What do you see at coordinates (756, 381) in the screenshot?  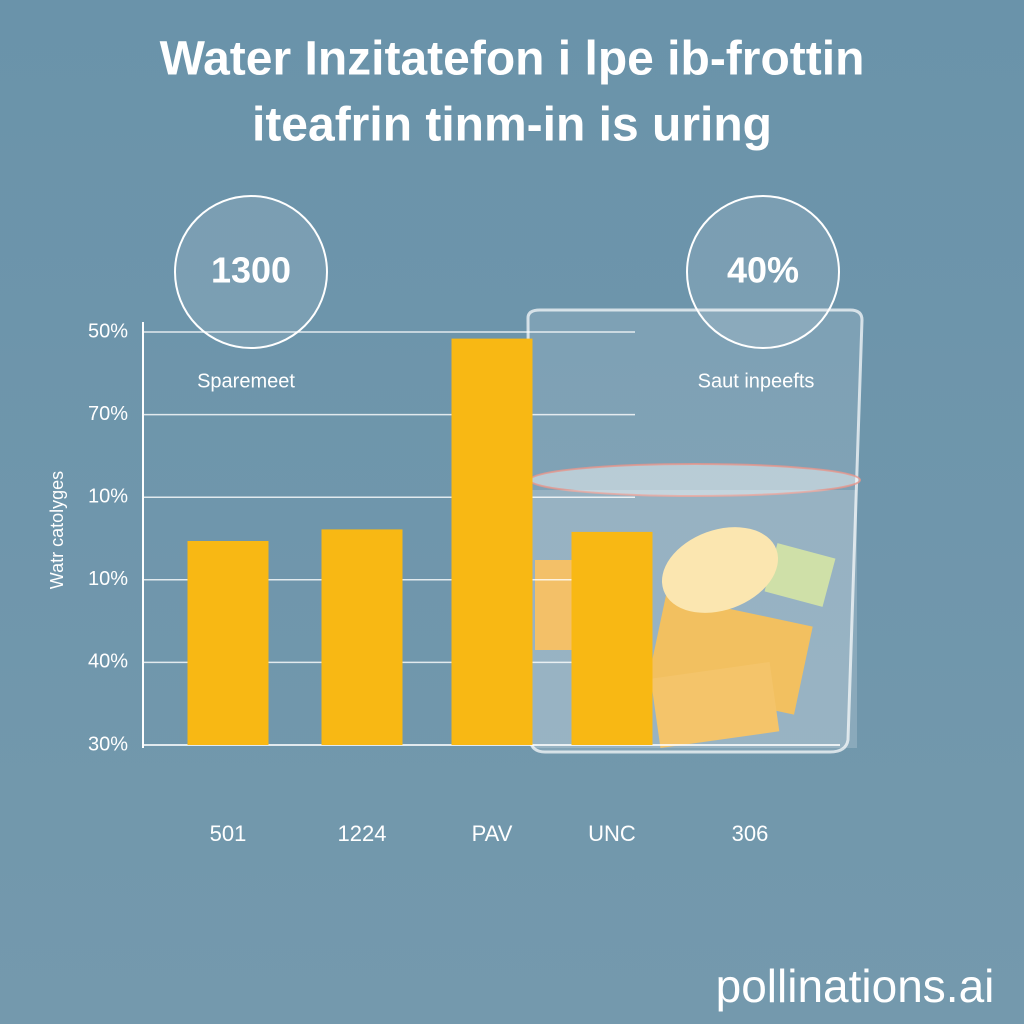 I see `annotation-caption: Saut inpeefts` at bounding box center [756, 381].